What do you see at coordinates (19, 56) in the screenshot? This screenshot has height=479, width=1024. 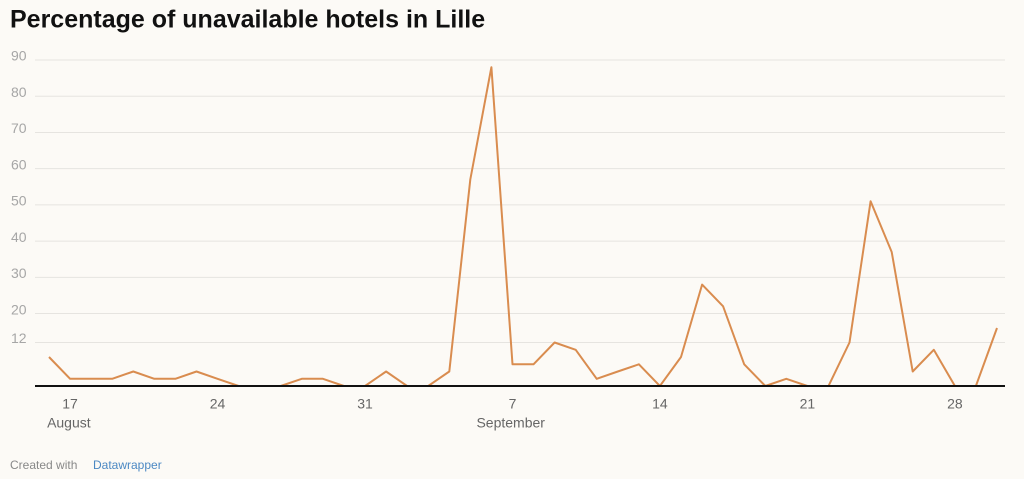 I see `y-tick-label: 90` at bounding box center [19, 56].